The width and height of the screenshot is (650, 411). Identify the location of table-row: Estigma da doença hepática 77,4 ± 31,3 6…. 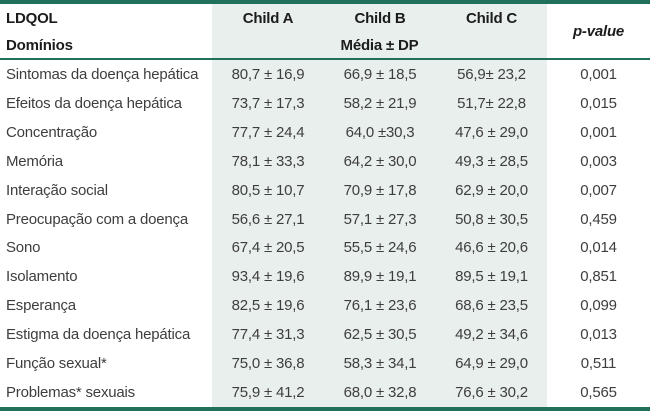
(325, 335).